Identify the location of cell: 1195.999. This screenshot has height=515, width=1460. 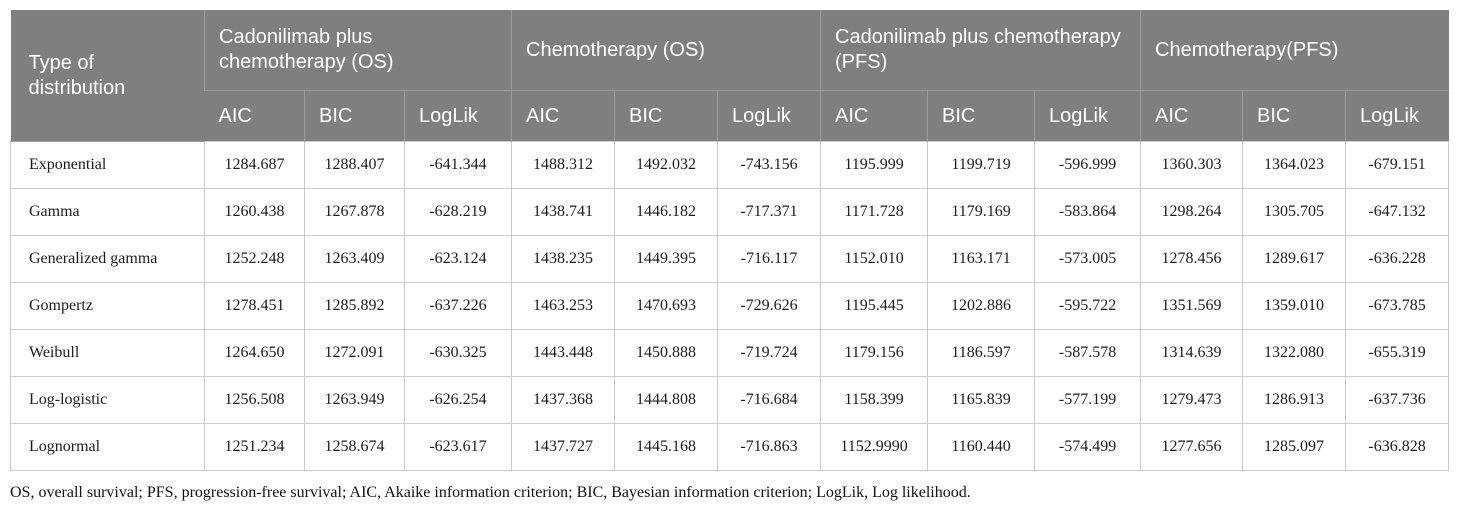
(874, 165).